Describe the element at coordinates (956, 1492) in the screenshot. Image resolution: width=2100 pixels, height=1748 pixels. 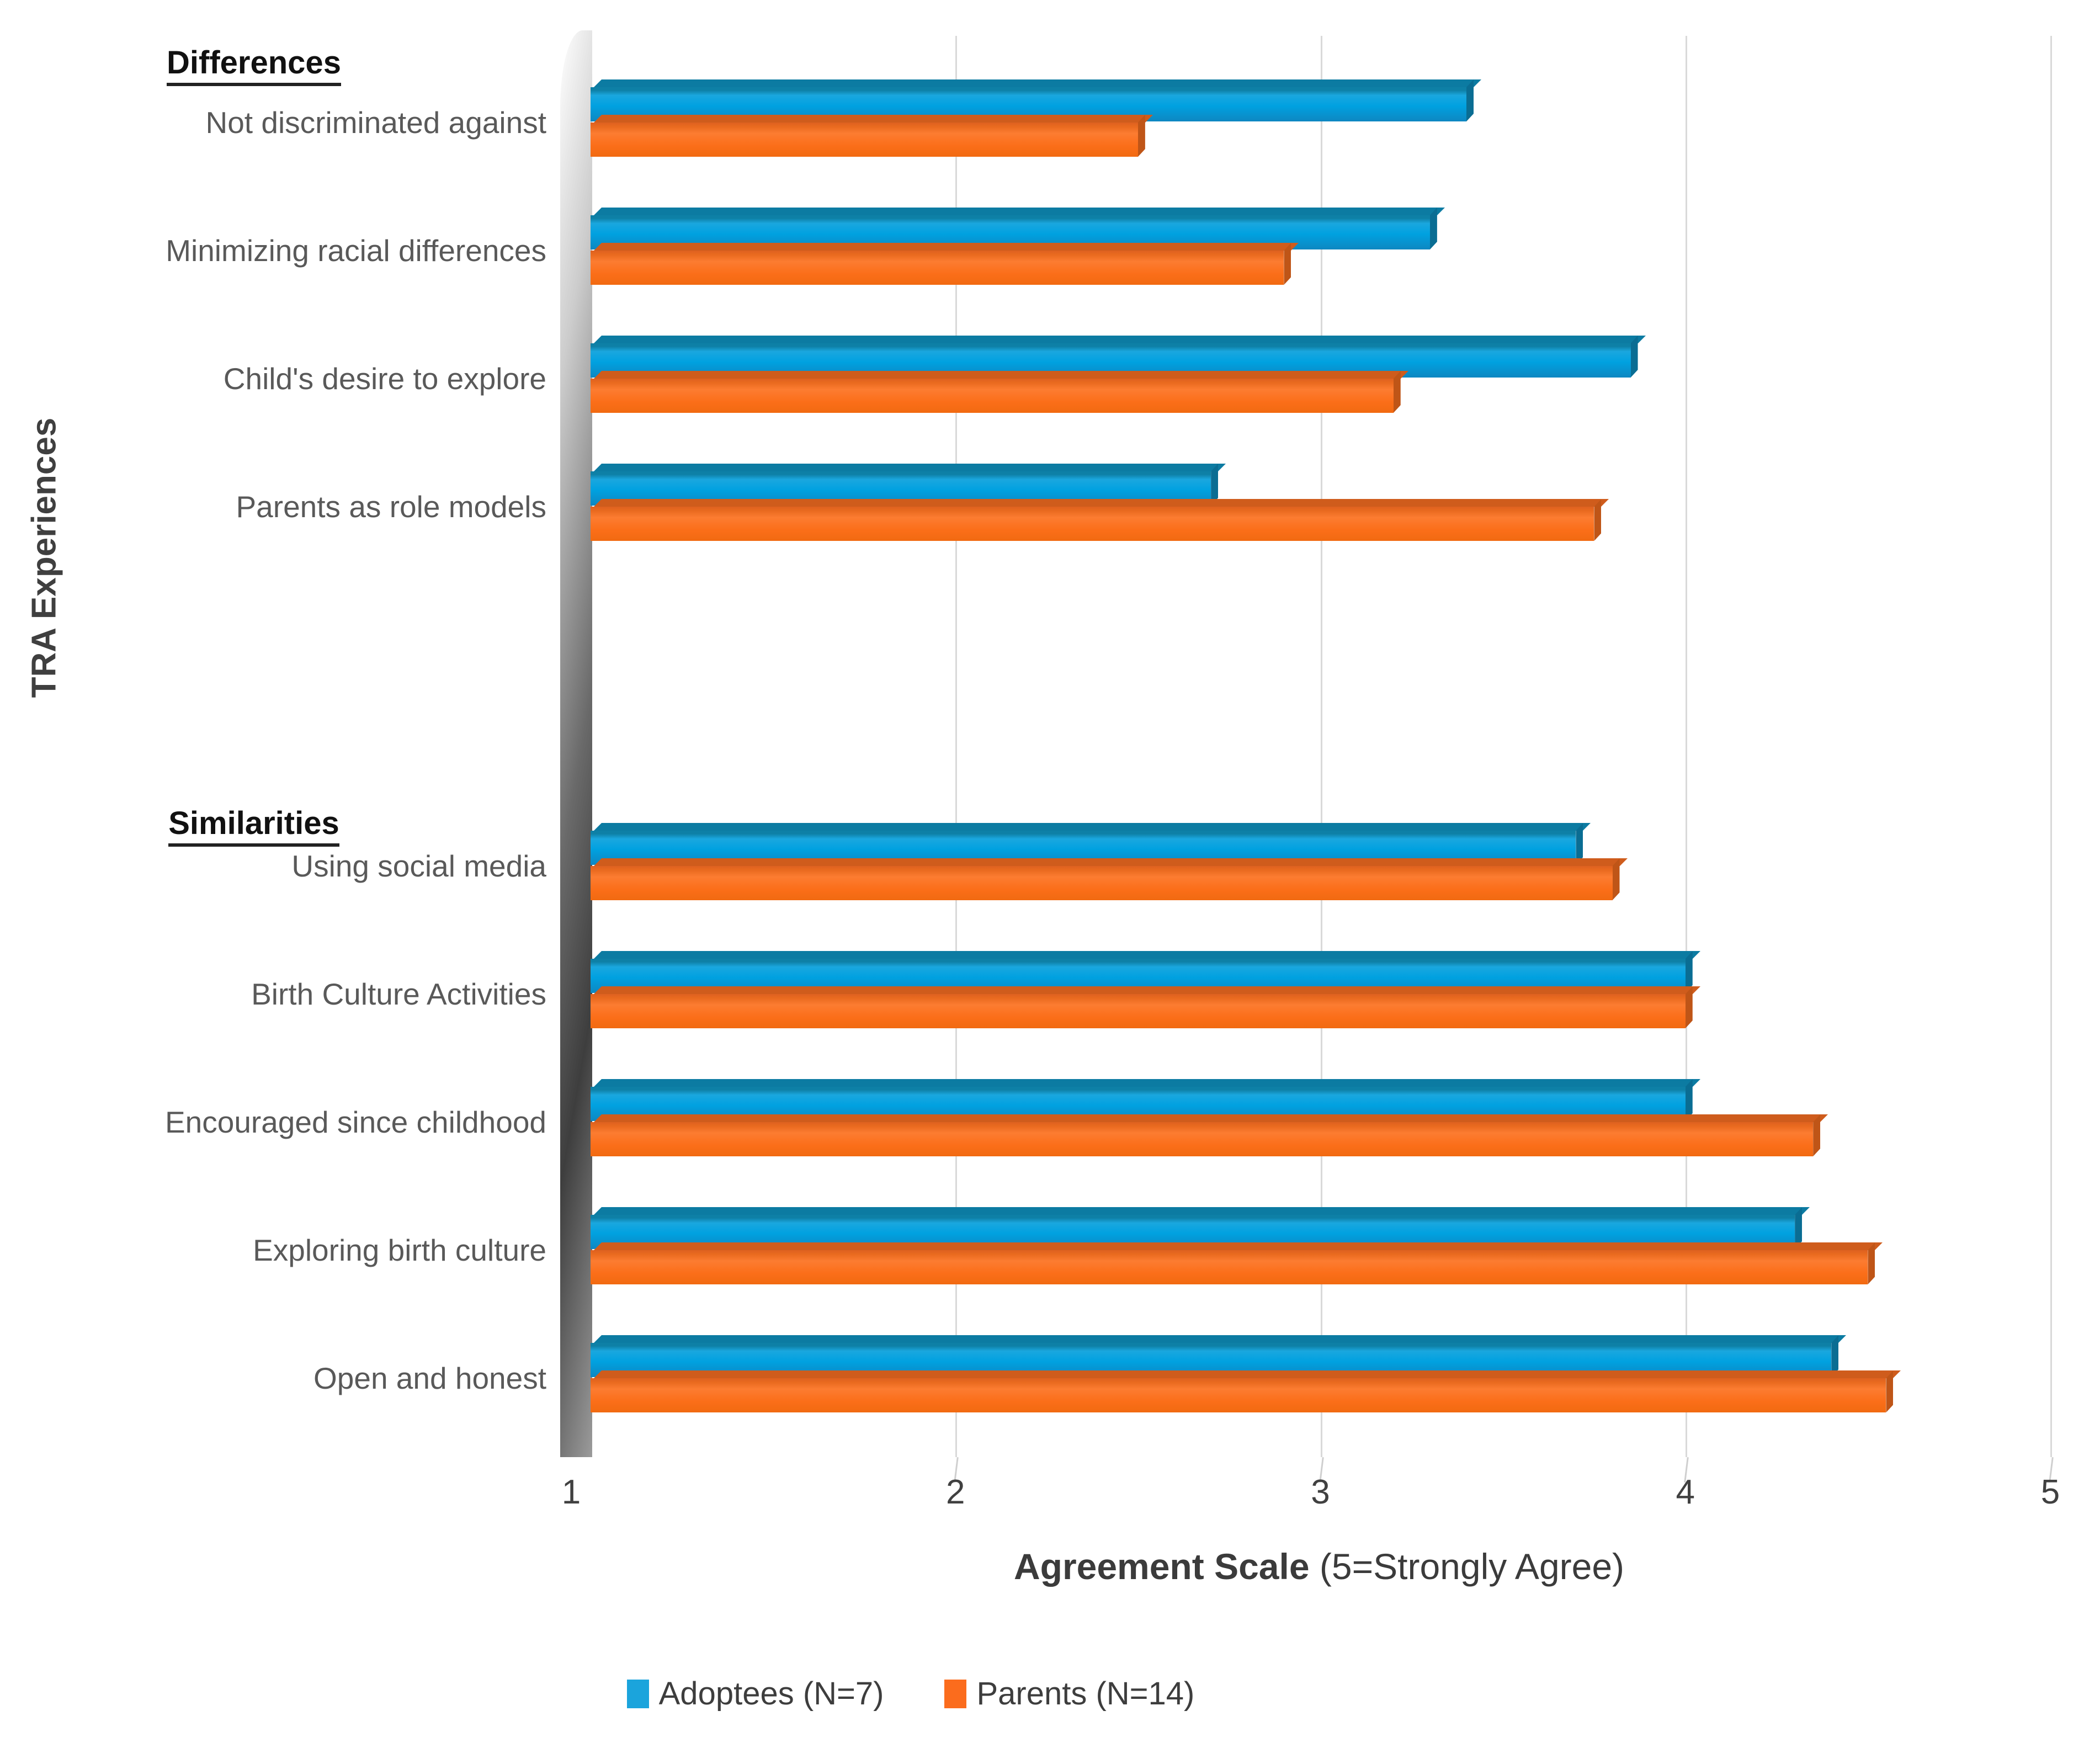
I see `x-tick-label-2: 2` at that location.